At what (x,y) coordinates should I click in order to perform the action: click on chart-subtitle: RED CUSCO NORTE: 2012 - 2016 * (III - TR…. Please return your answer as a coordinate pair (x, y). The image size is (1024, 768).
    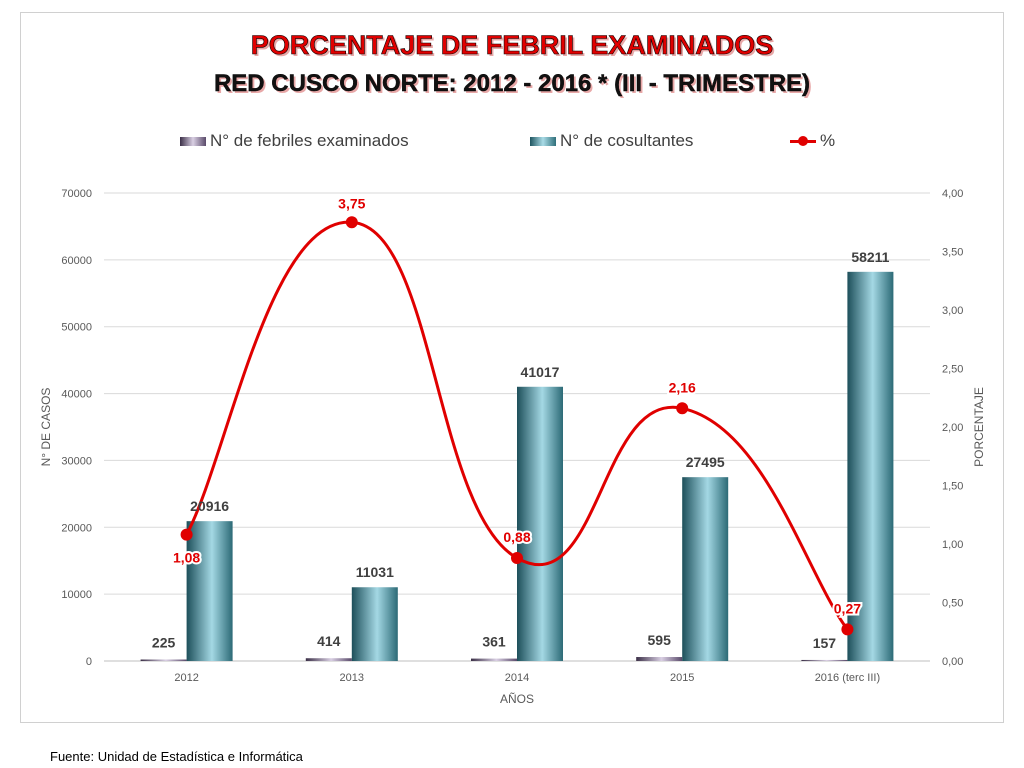
    Looking at the image, I should click on (512, 83).